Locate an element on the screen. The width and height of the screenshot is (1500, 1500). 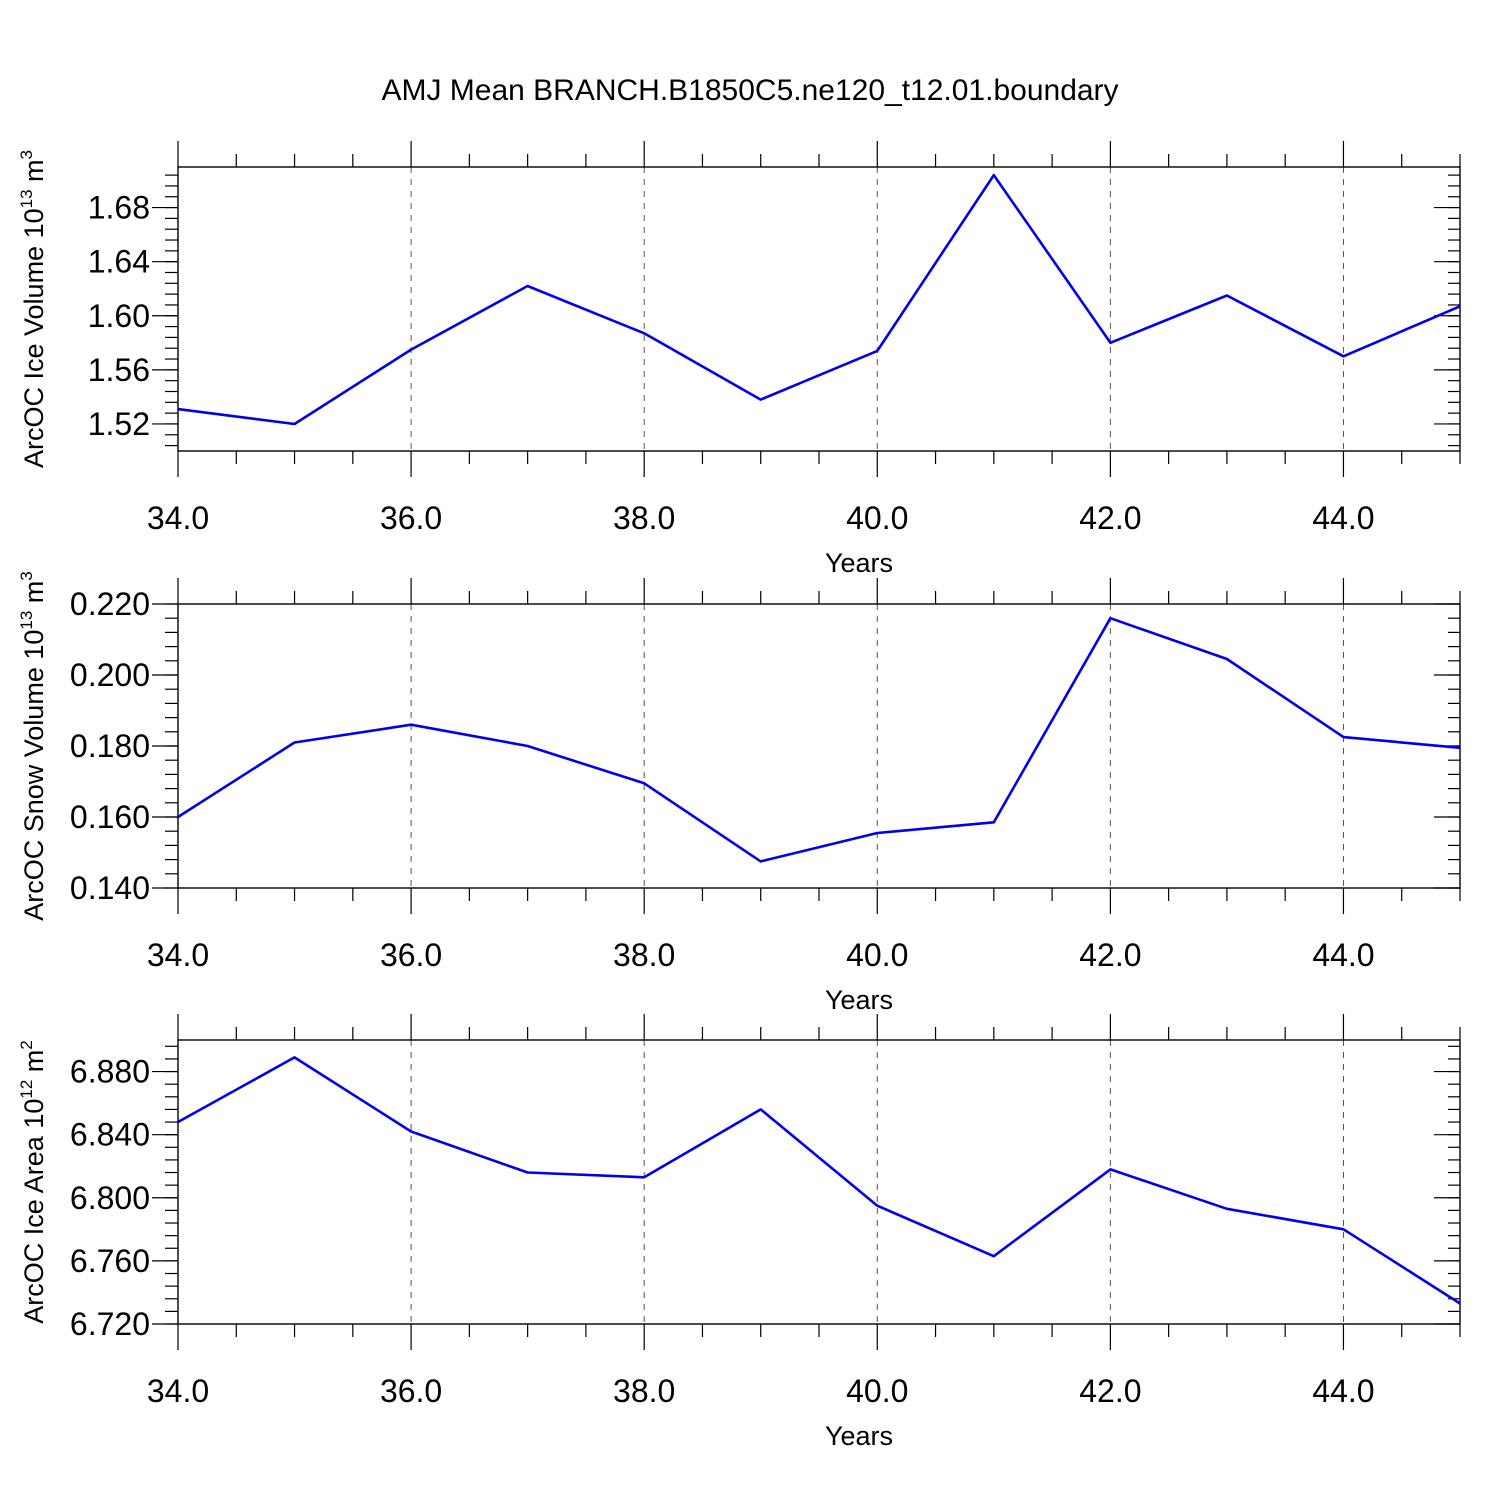
y-tick-label: 1.60 is located at coordinates (119, 316).